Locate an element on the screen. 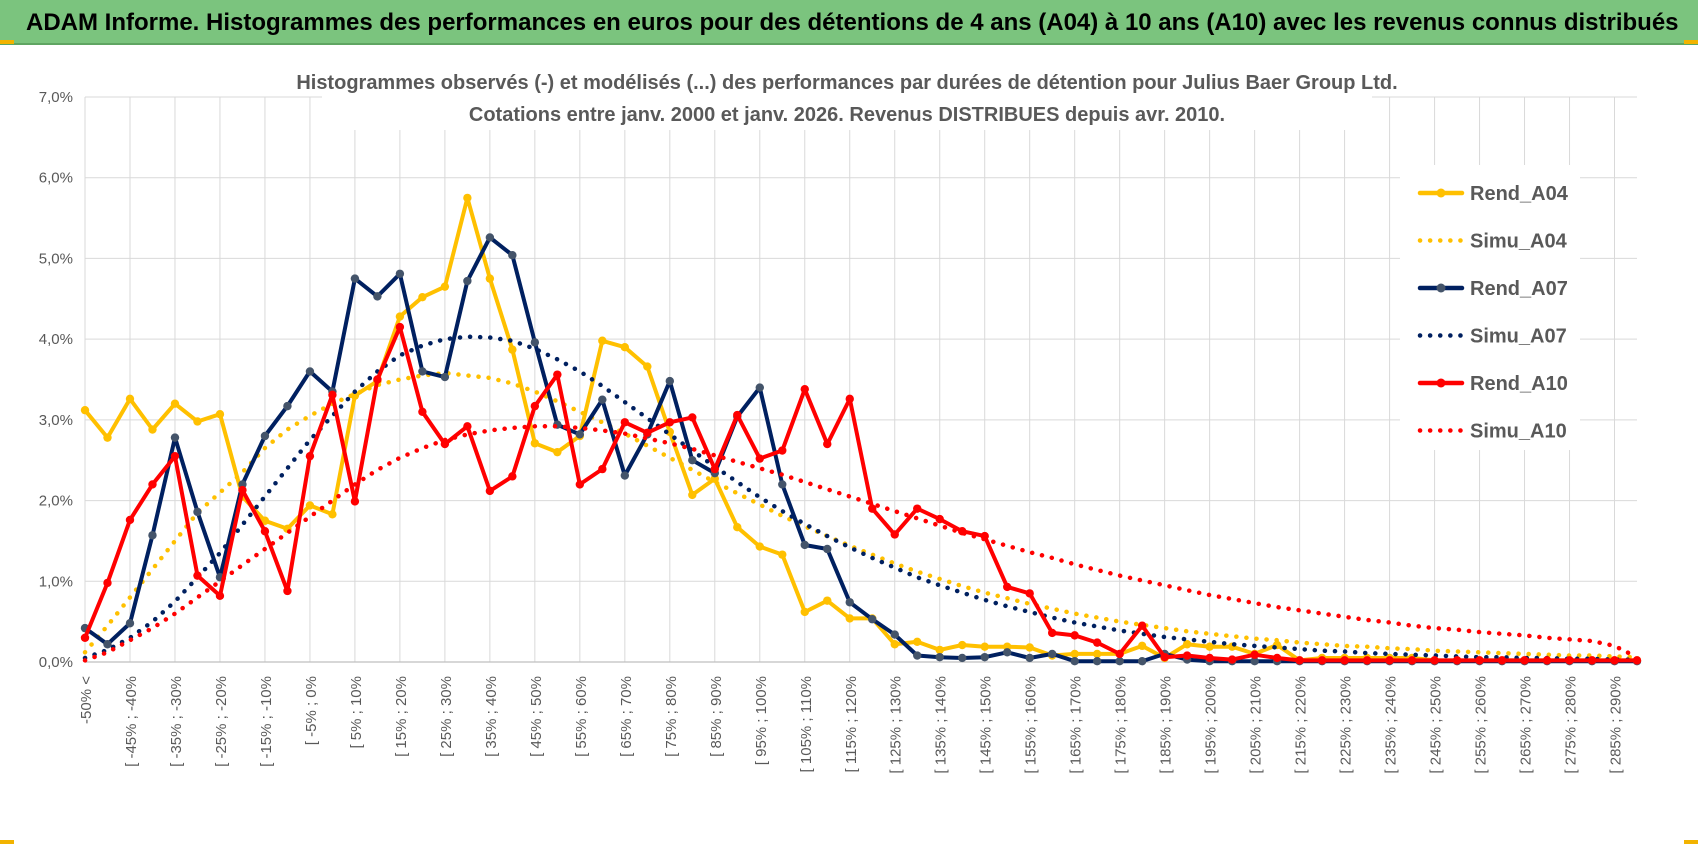 Image resolution: width=1698 pixels, height=854 pixels. legend-label-Simu_A07: Simu_A07 is located at coordinates (1518, 337).